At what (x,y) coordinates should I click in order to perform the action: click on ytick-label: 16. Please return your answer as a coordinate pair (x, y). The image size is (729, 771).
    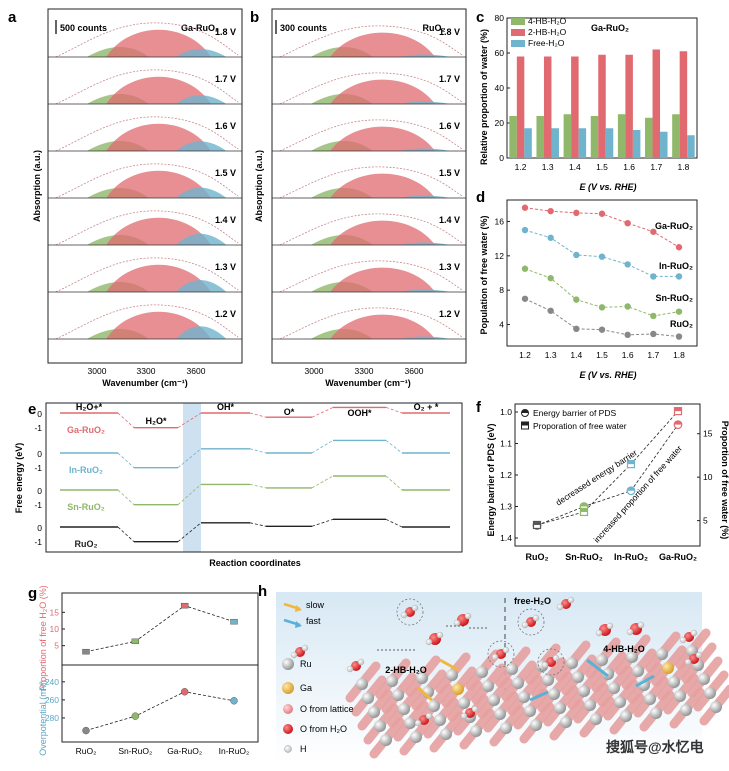
    Looking at the image, I should click on (500, 221).